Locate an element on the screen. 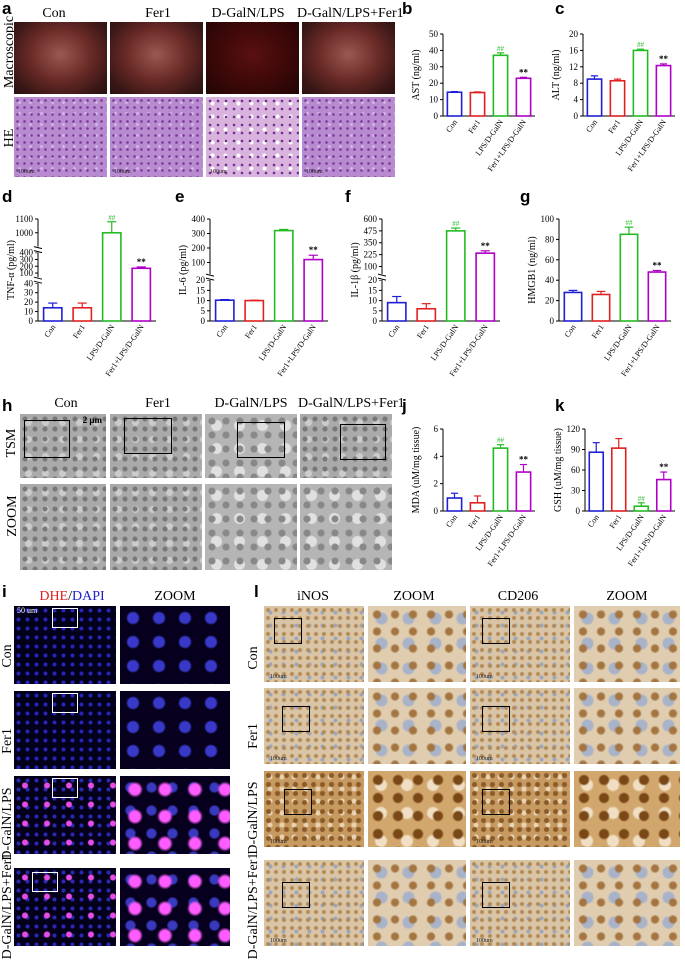 The width and height of the screenshot is (685, 976). y-tick-label: 200 is located at coordinates (199, 248).